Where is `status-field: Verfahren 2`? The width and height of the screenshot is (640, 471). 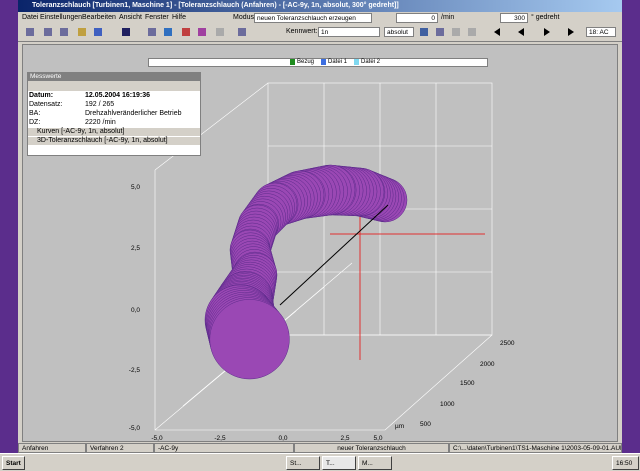 status-field: Verfahren 2 is located at coordinates (120, 448).